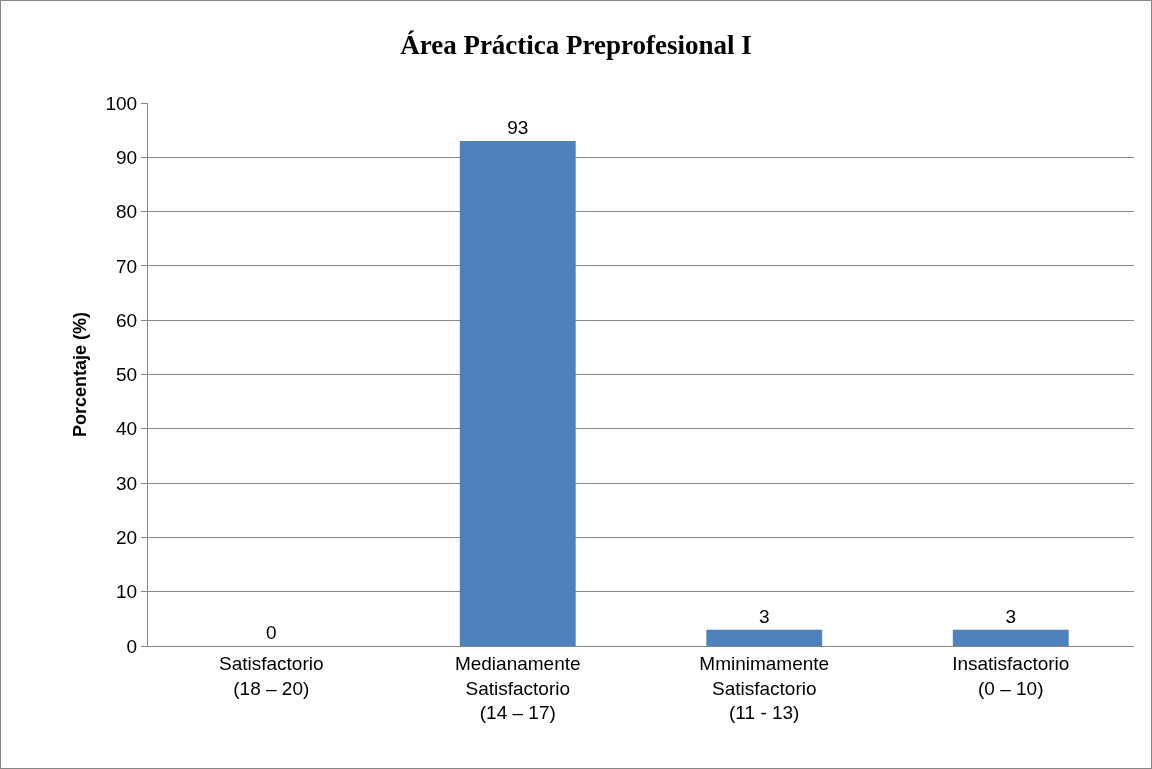  Describe the element at coordinates (127, 538) in the screenshot. I see `y-tick-label: 20` at that location.